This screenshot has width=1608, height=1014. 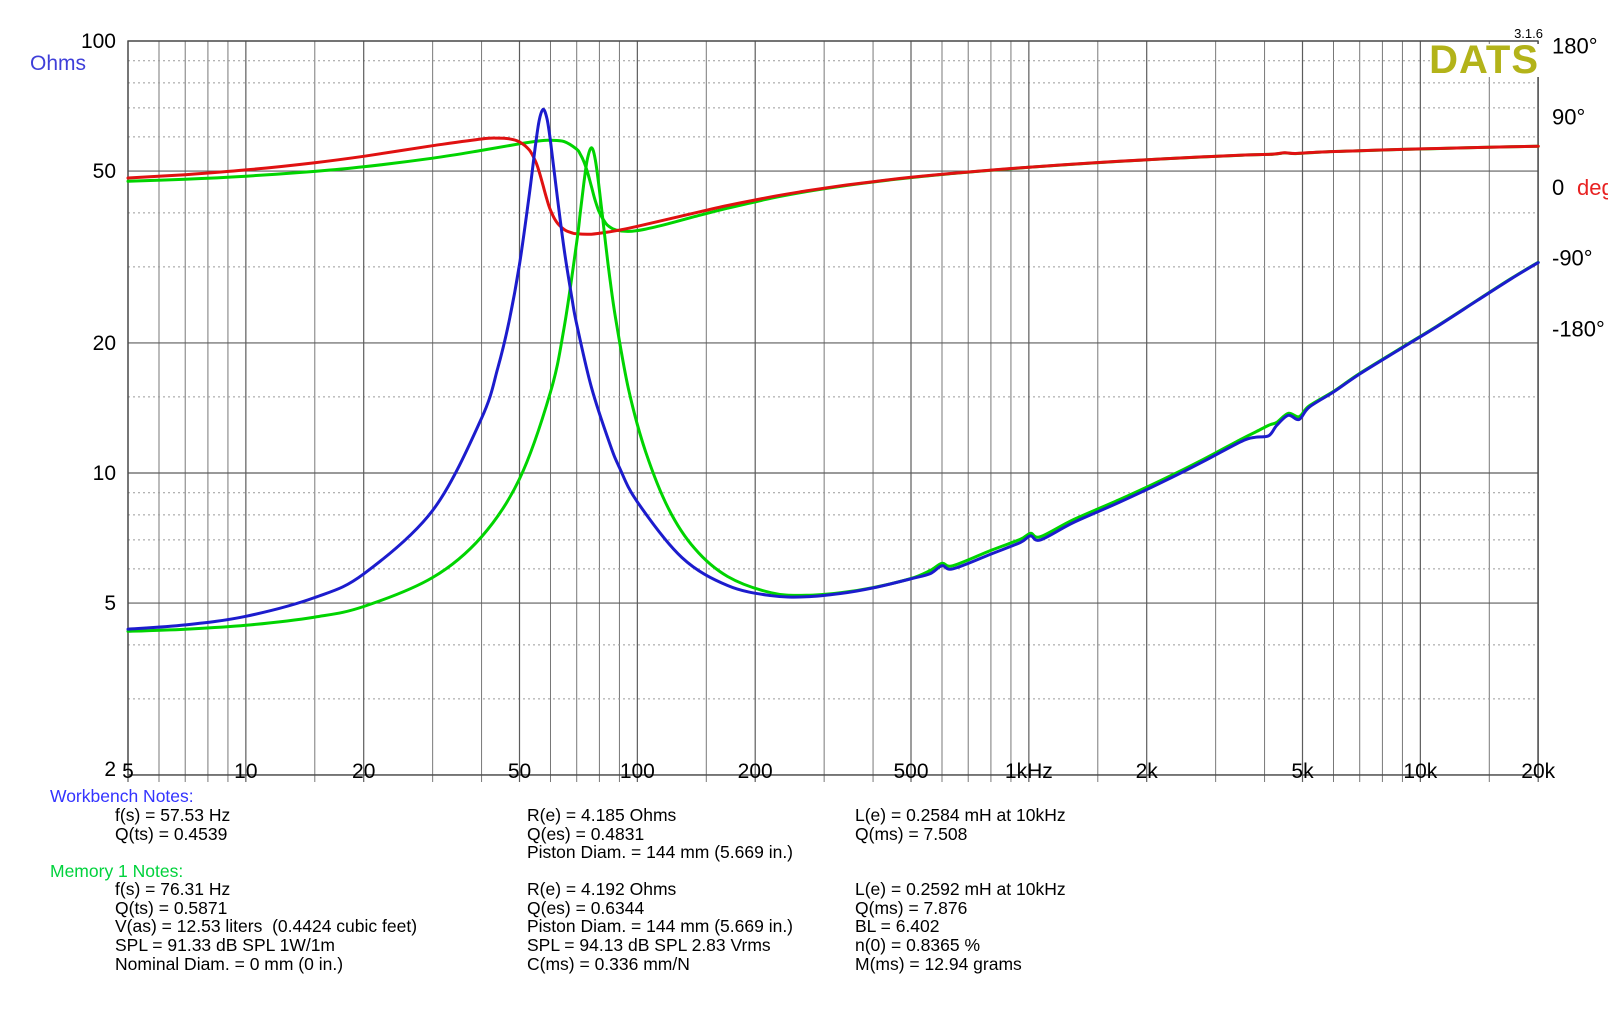 What do you see at coordinates (1538, 771) in the screenshot?
I see `x-tick-label: 20k` at bounding box center [1538, 771].